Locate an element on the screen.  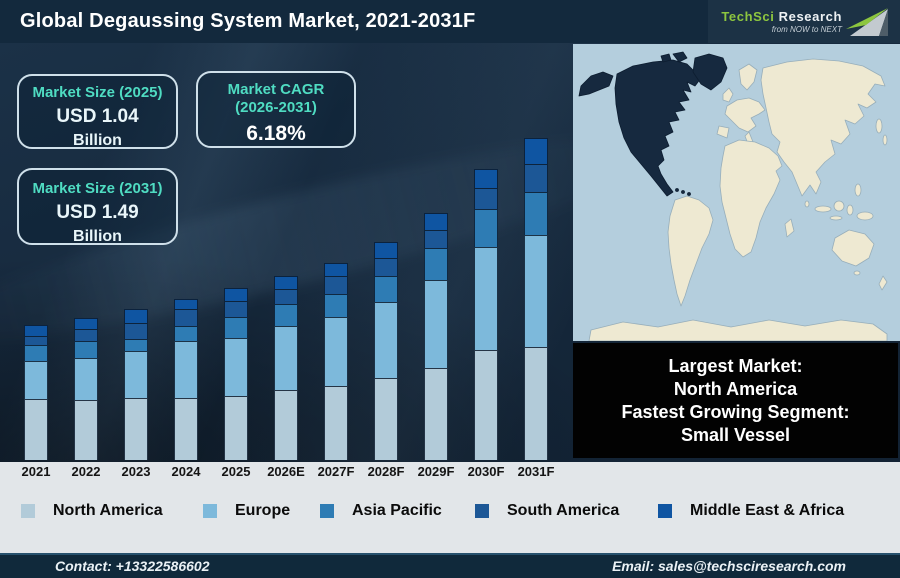
callout-market-size-2025: Market Size (2025) USD 1.04 Billion is located at coordinates (97, 111).